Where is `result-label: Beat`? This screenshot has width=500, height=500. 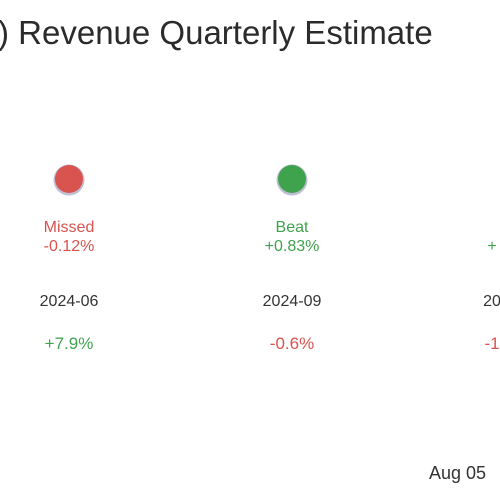
result-label: Beat is located at coordinates (292, 227).